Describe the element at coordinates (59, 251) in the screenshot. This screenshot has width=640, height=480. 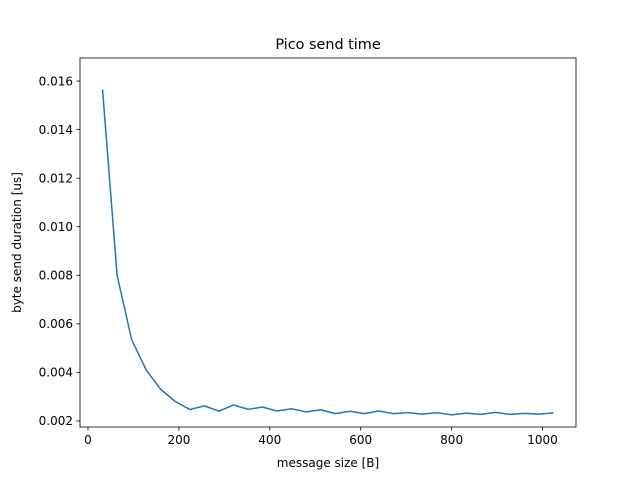
I see `y-axis: 0.002 0.004 0.006 0.008 0.010 0.012 0.014 0.016` at that location.